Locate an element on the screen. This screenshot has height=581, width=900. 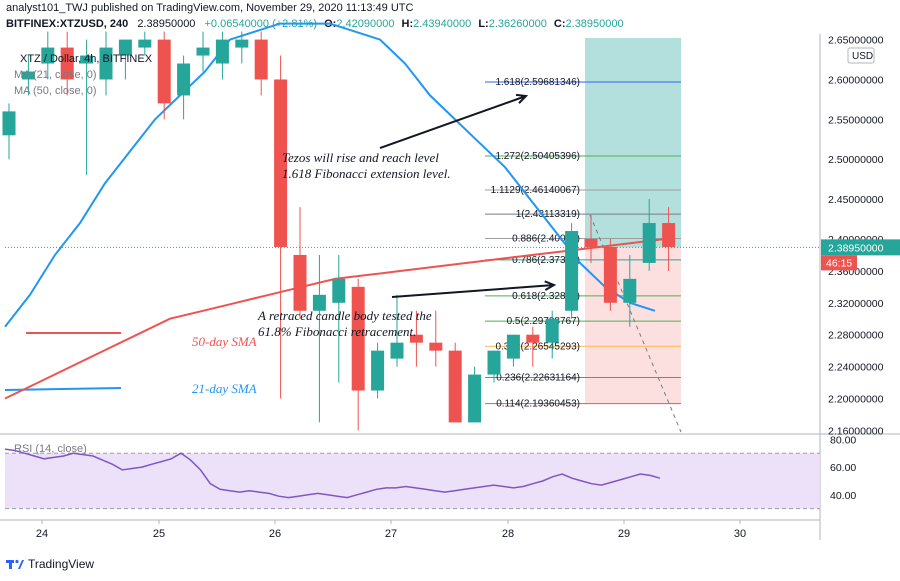
tradingview-brand: TradingView is located at coordinates (61, 564).